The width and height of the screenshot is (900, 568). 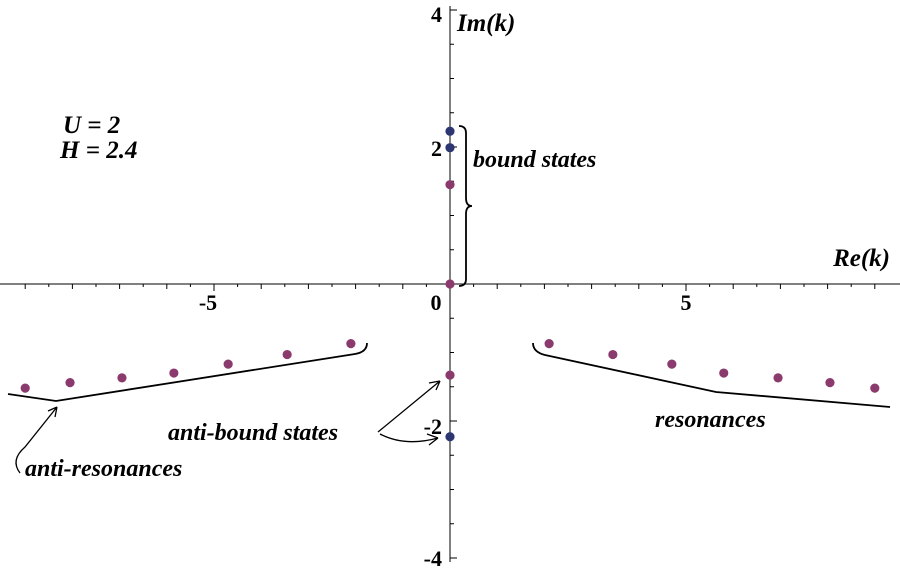 What do you see at coordinates (103, 469) in the screenshot?
I see `anti-resonances-label: anti-resonances` at bounding box center [103, 469].